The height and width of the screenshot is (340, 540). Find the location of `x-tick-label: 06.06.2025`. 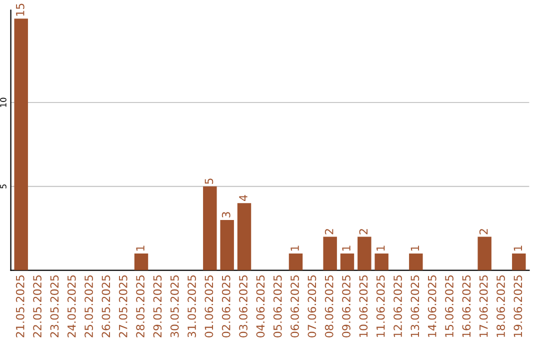

x-tick-label: 06.06.2025 is located at coordinates (294, 306).